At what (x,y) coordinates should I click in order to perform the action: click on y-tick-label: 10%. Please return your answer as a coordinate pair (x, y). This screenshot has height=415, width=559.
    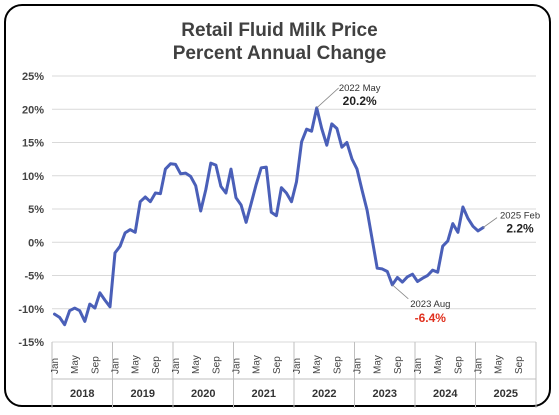
    Looking at the image, I should click on (33, 177).